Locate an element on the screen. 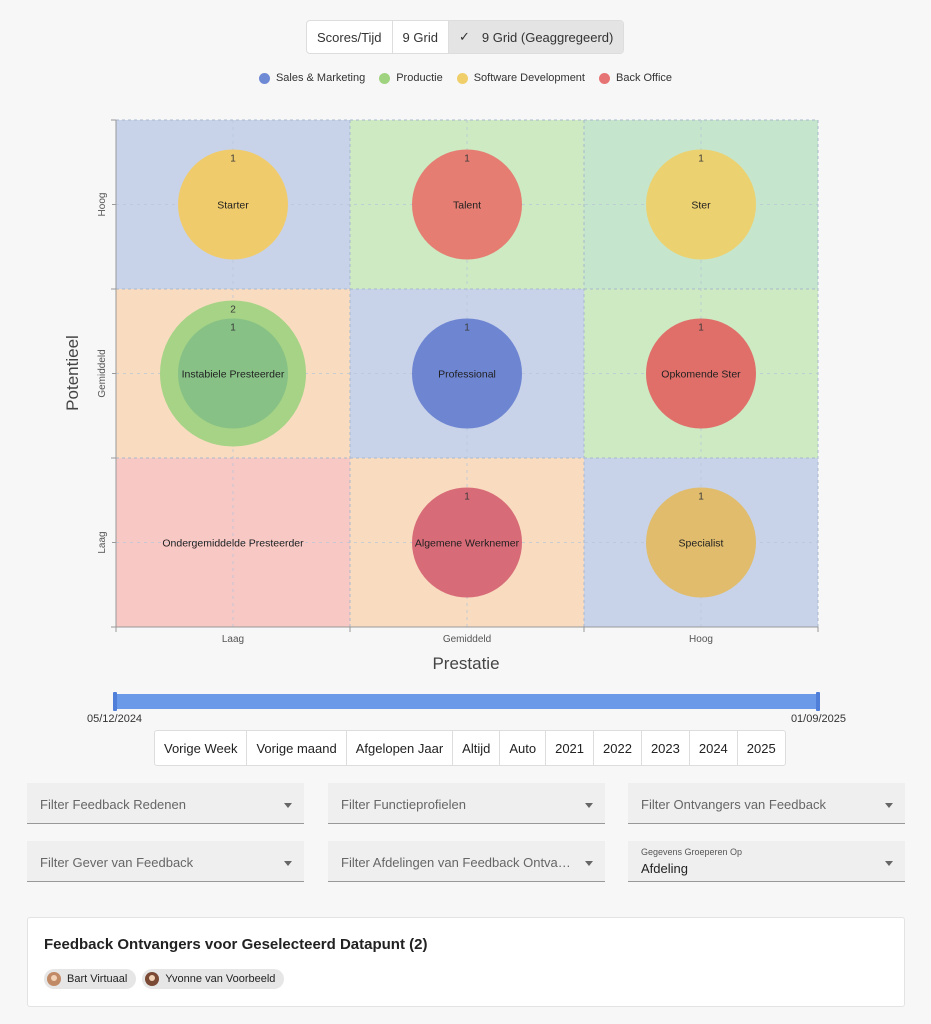 The width and height of the screenshot is (931, 1024). period-2023-button: 2023 is located at coordinates (666, 748).